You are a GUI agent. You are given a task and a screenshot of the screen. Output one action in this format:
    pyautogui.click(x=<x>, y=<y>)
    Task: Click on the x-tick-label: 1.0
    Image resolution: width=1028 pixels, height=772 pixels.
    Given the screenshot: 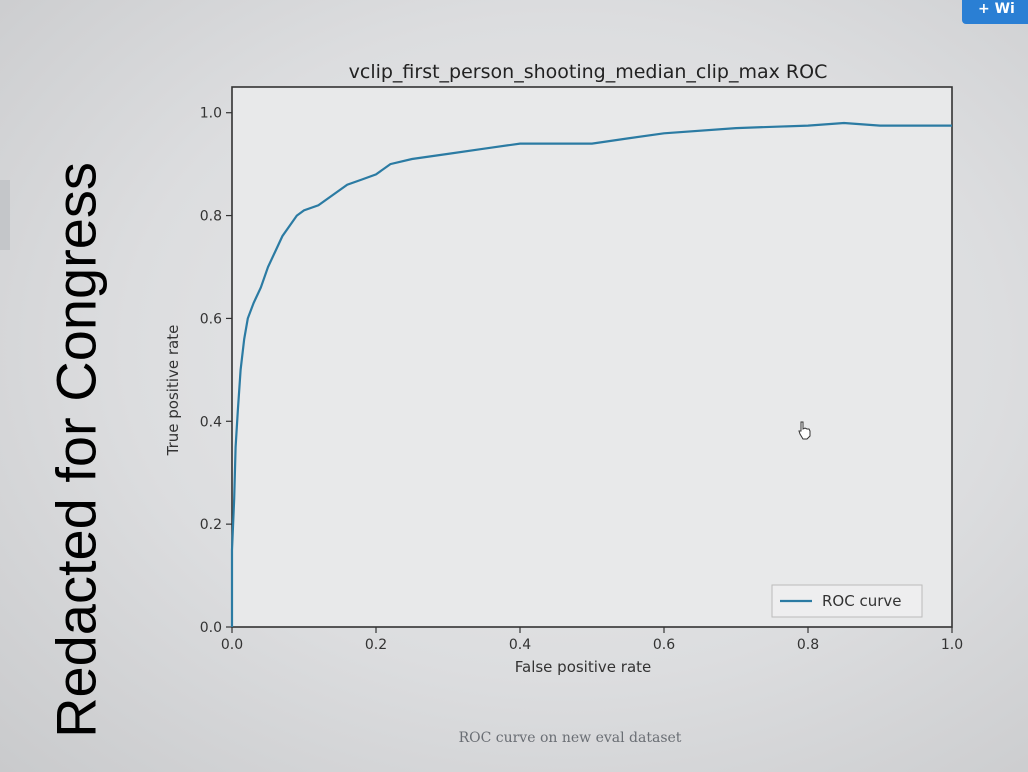 What is the action you would take?
    pyautogui.click(x=952, y=645)
    